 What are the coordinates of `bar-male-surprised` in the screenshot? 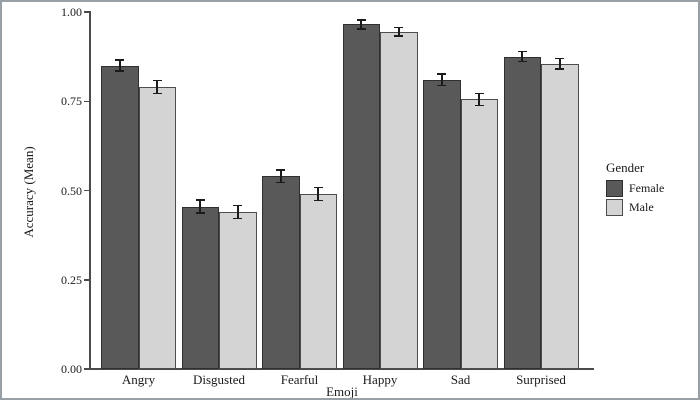 It's located at (560, 216).